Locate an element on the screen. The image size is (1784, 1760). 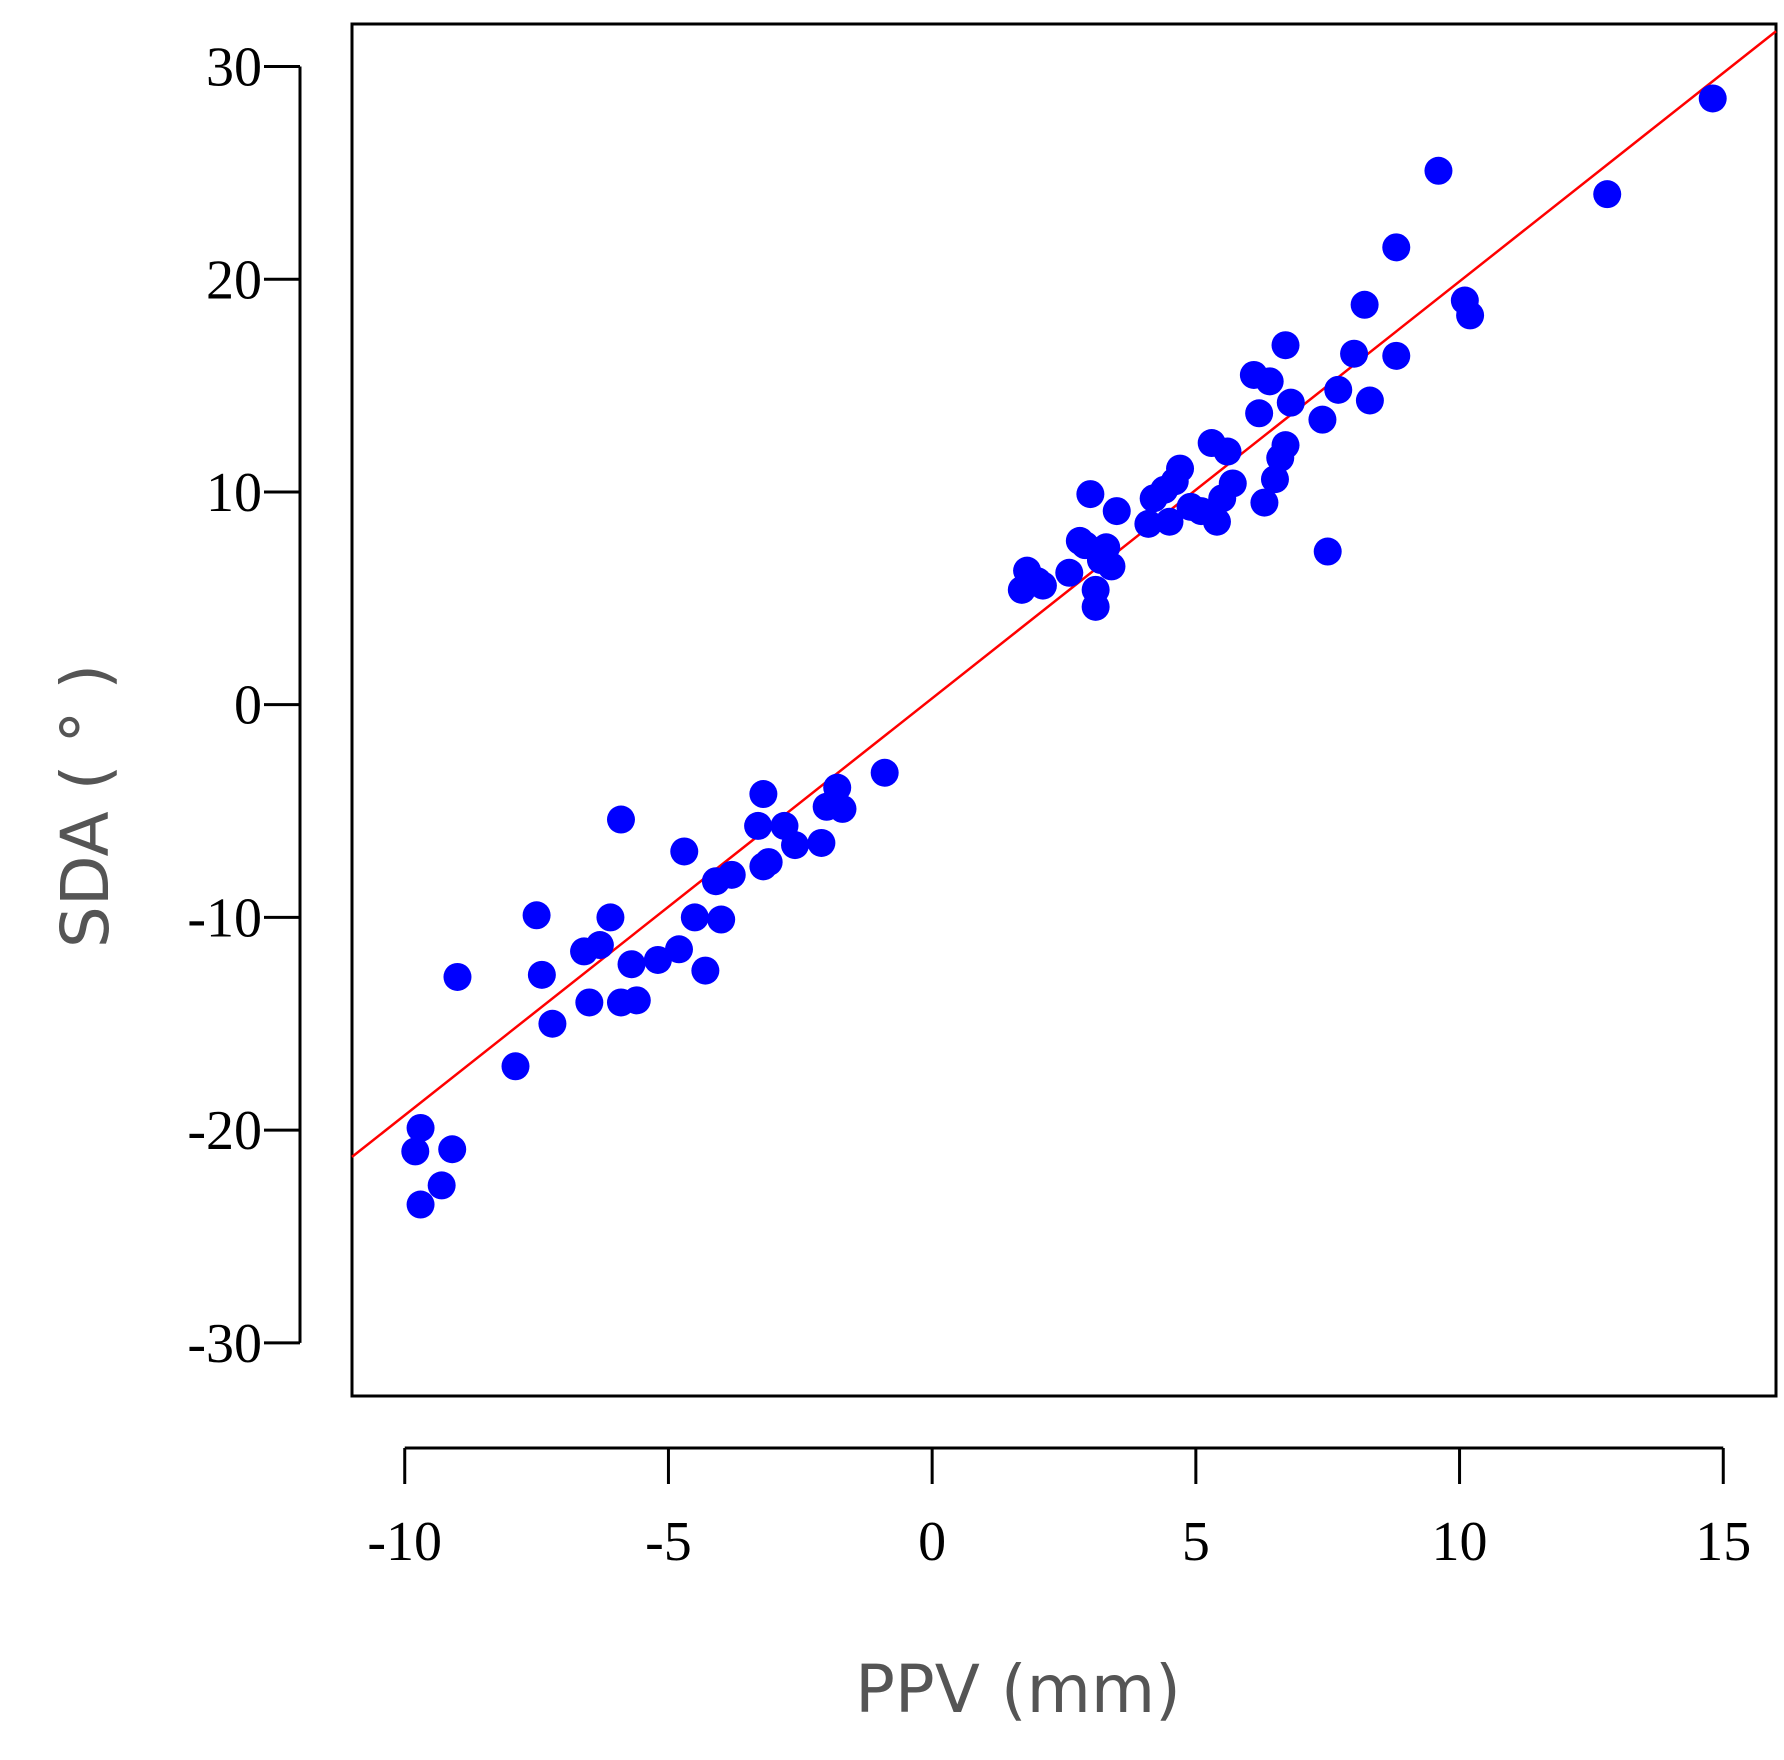
x-tick-label: 15 is located at coordinates (1723, 1542).